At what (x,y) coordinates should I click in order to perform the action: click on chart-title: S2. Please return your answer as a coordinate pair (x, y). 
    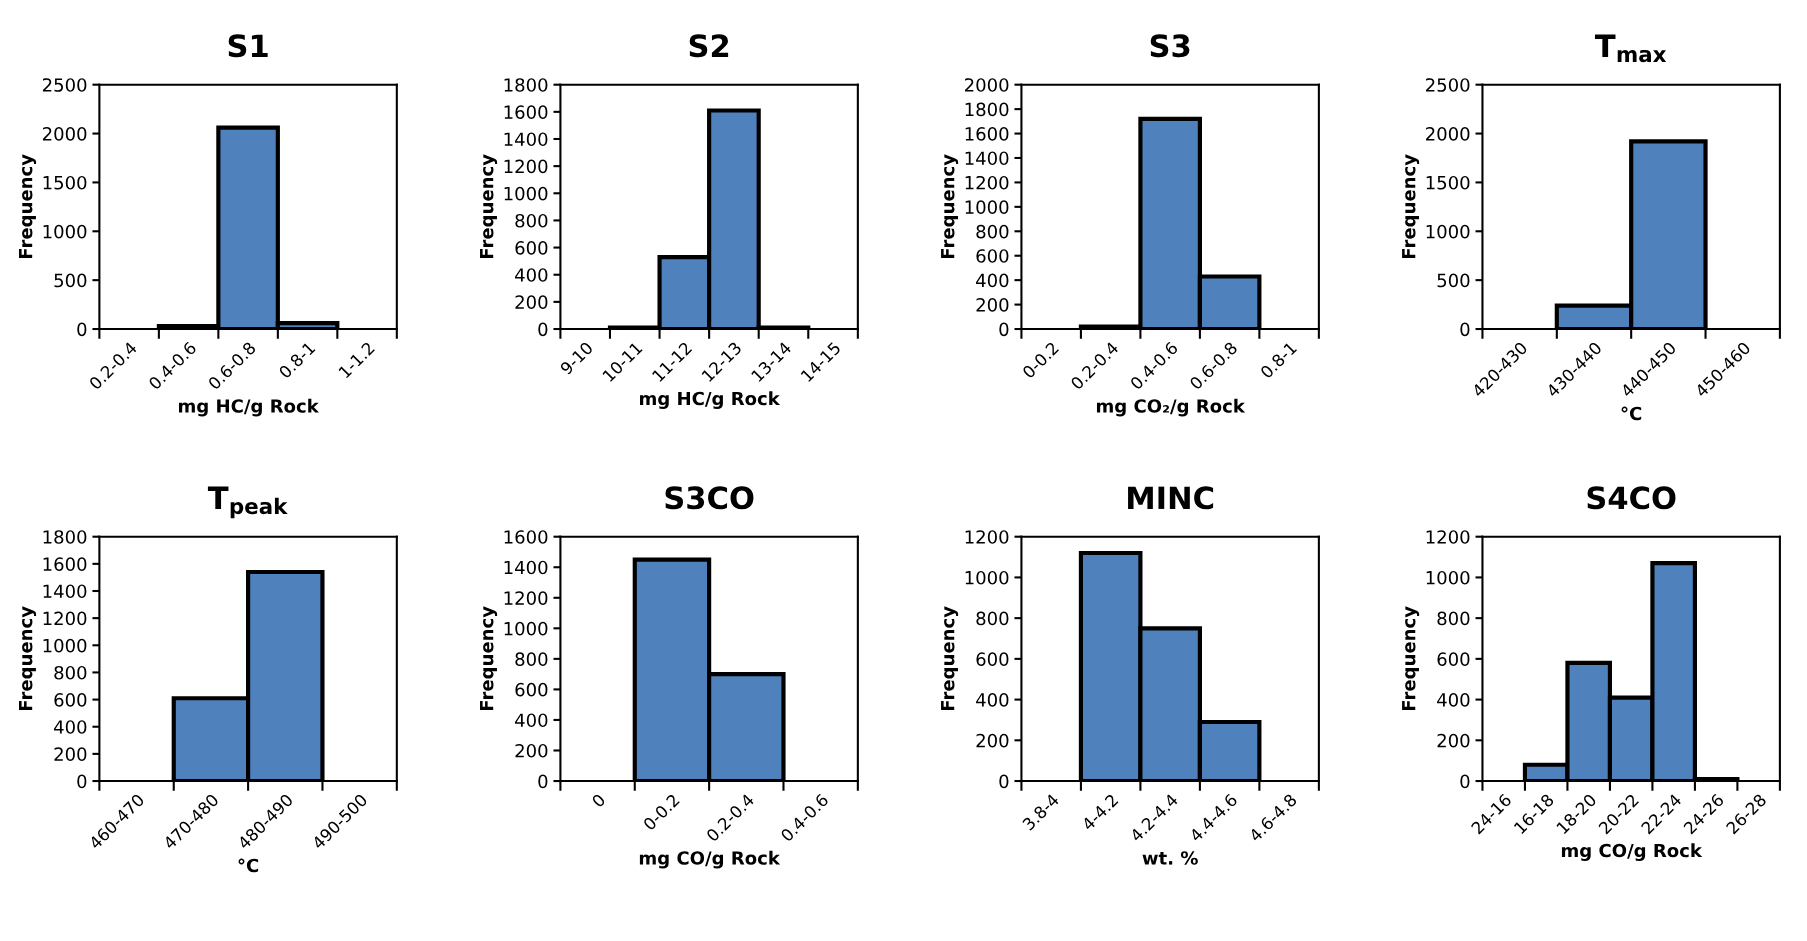
    Looking at the image, I should click on (709, 46).